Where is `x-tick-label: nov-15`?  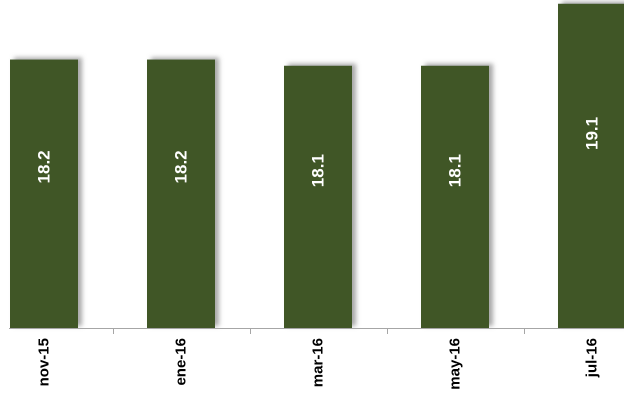
x-tick-label: nov-15 is located at coordinates (44, 362).